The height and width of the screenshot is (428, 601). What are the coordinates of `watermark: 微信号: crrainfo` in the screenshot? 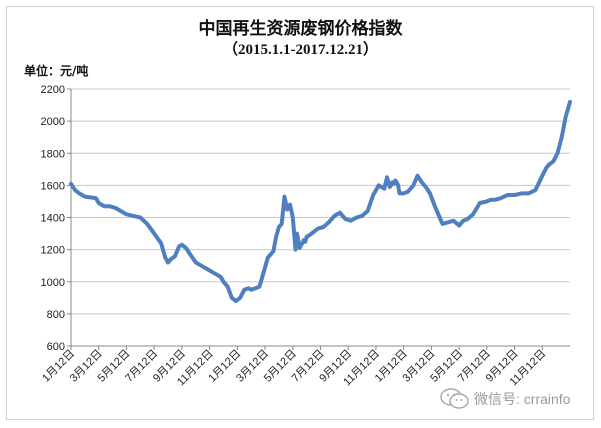 It's located at (505, 399).